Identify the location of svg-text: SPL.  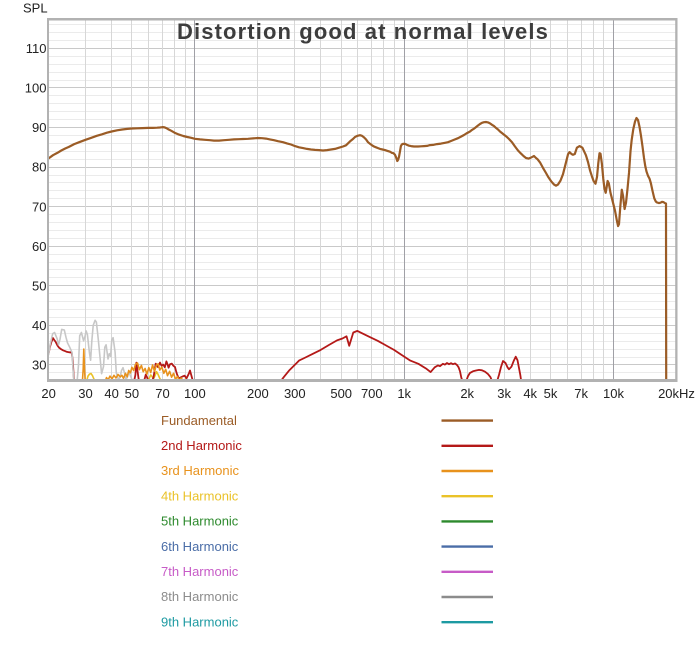
(35, 8).